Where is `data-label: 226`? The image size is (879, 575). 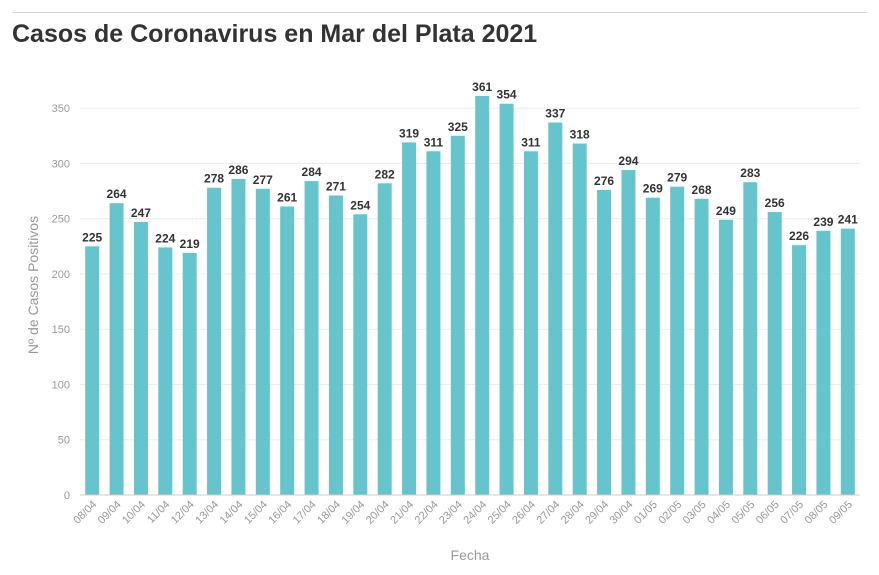 data-label: 226 is located at coordinates (799, 236).